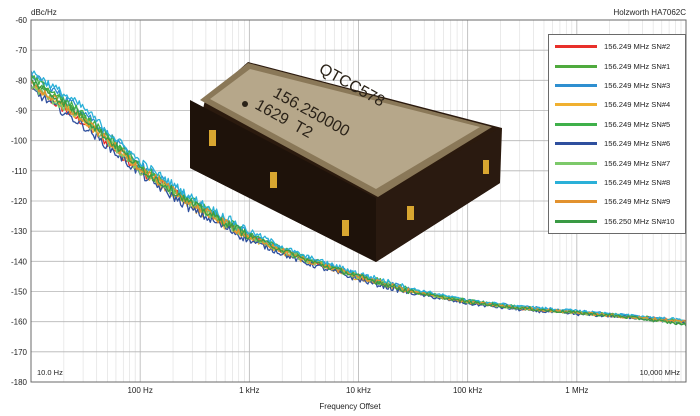 This screenshot has width=700, height=416. I want to click on legend-label: 156.250 MHz SN#10, so click(639, 221).